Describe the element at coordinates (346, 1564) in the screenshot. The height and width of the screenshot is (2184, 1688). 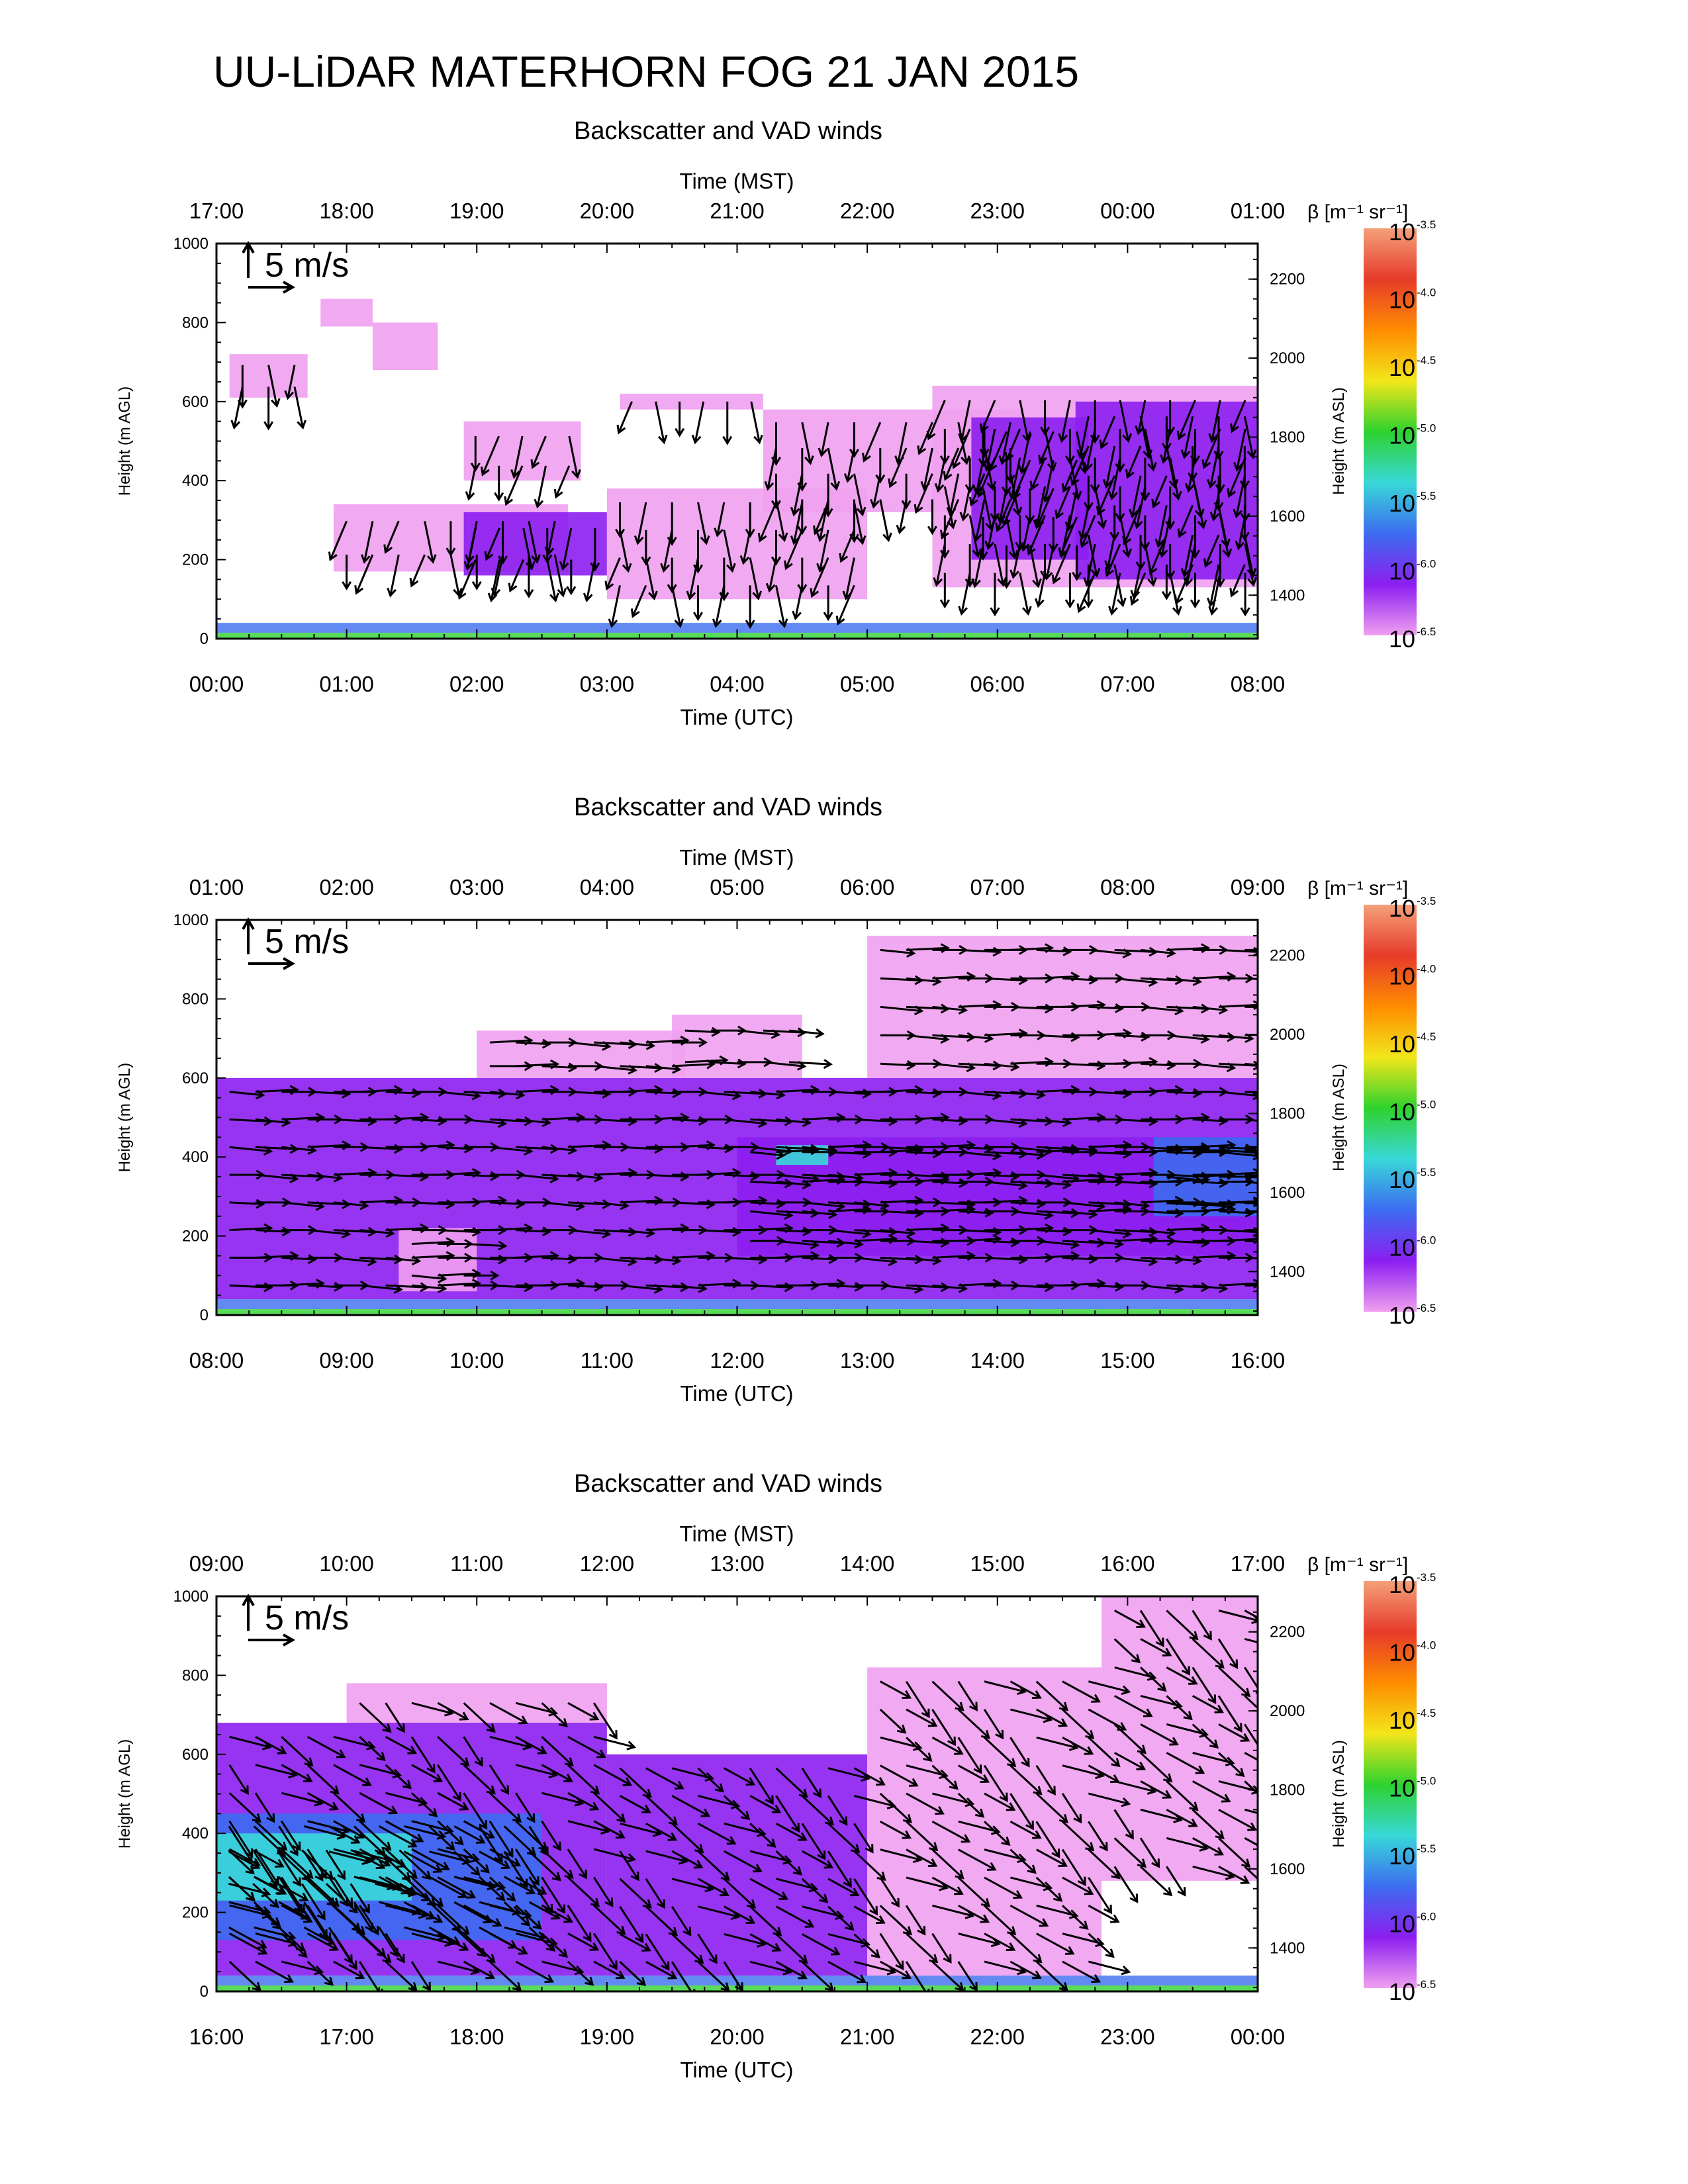
I see `x-tick-label-mst: 10:00` at that location.